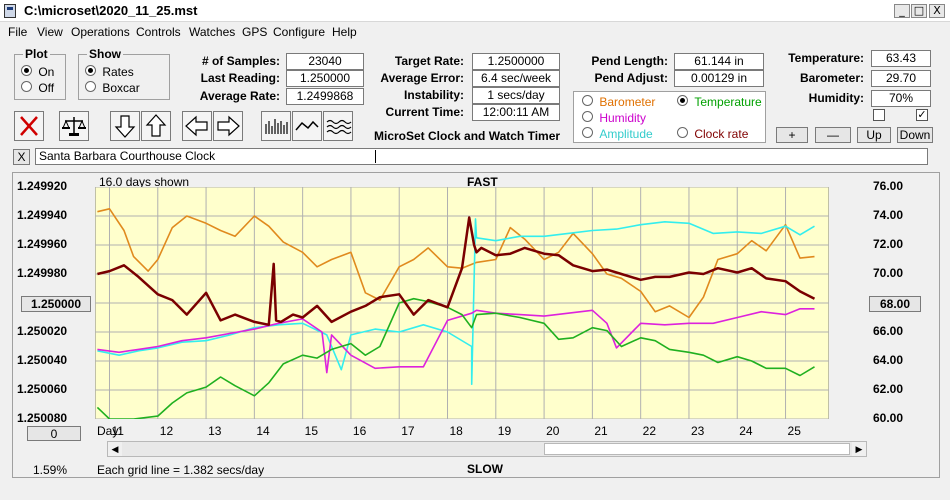 The height and width of the screenshot is (500, 950). I want to click on x-tick-label: 14, so click(263, 431).